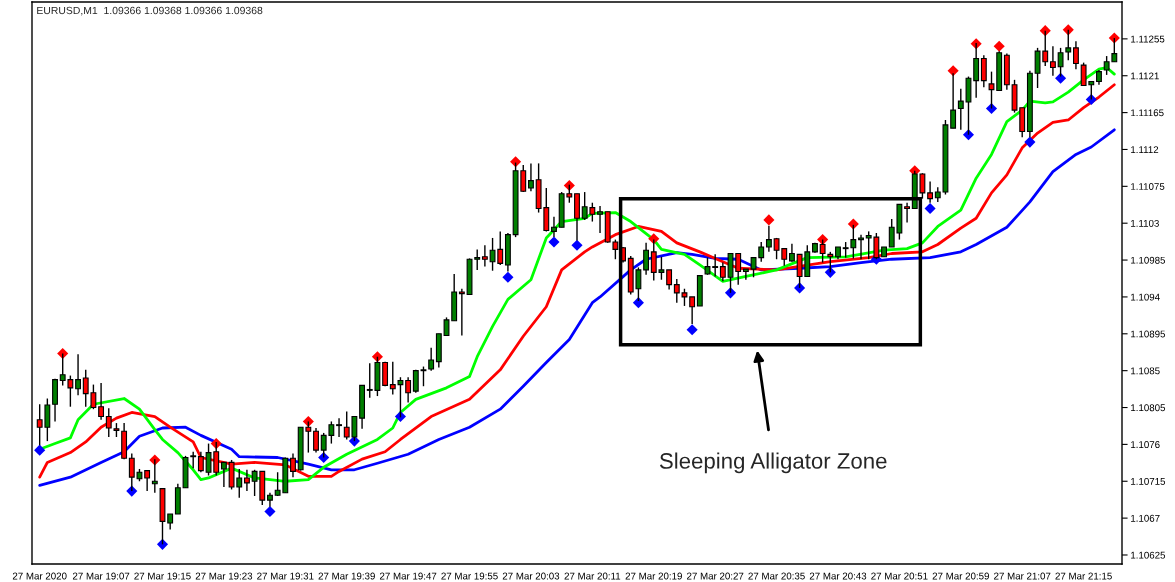 Image resolution: width=1175 pixels, height=582 pixels. Describe the element at coordinates (773, 463) in the screenshot. I see `annotation: Sleeping Alligator Zone` at that location.